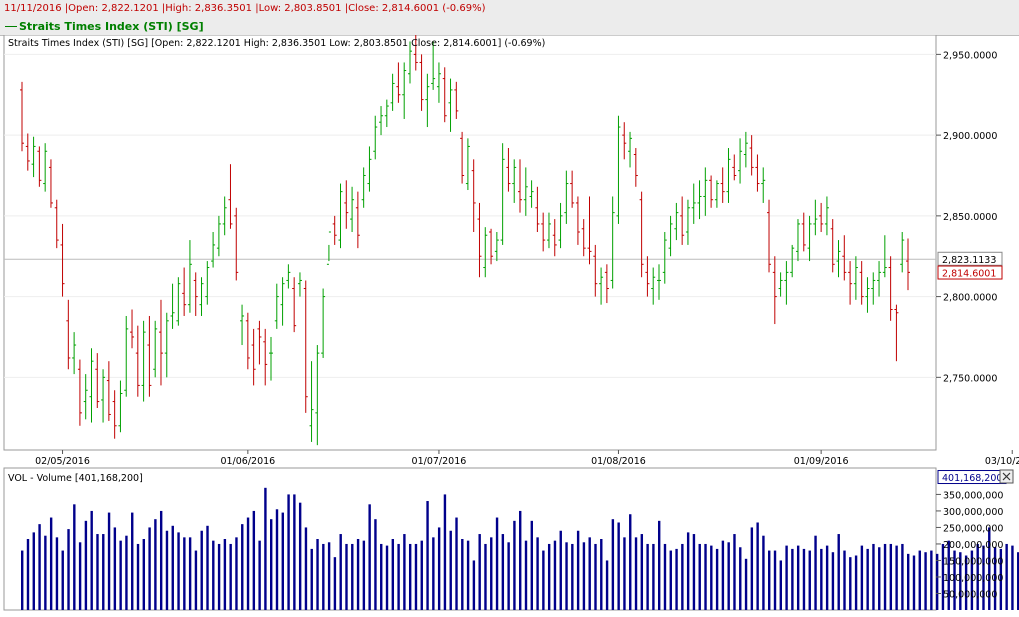  What do you see at coordinates (970, 378) in the screenshot?
I see `price-tick-label: 2,750.0000` at bounding box center [970, 378].